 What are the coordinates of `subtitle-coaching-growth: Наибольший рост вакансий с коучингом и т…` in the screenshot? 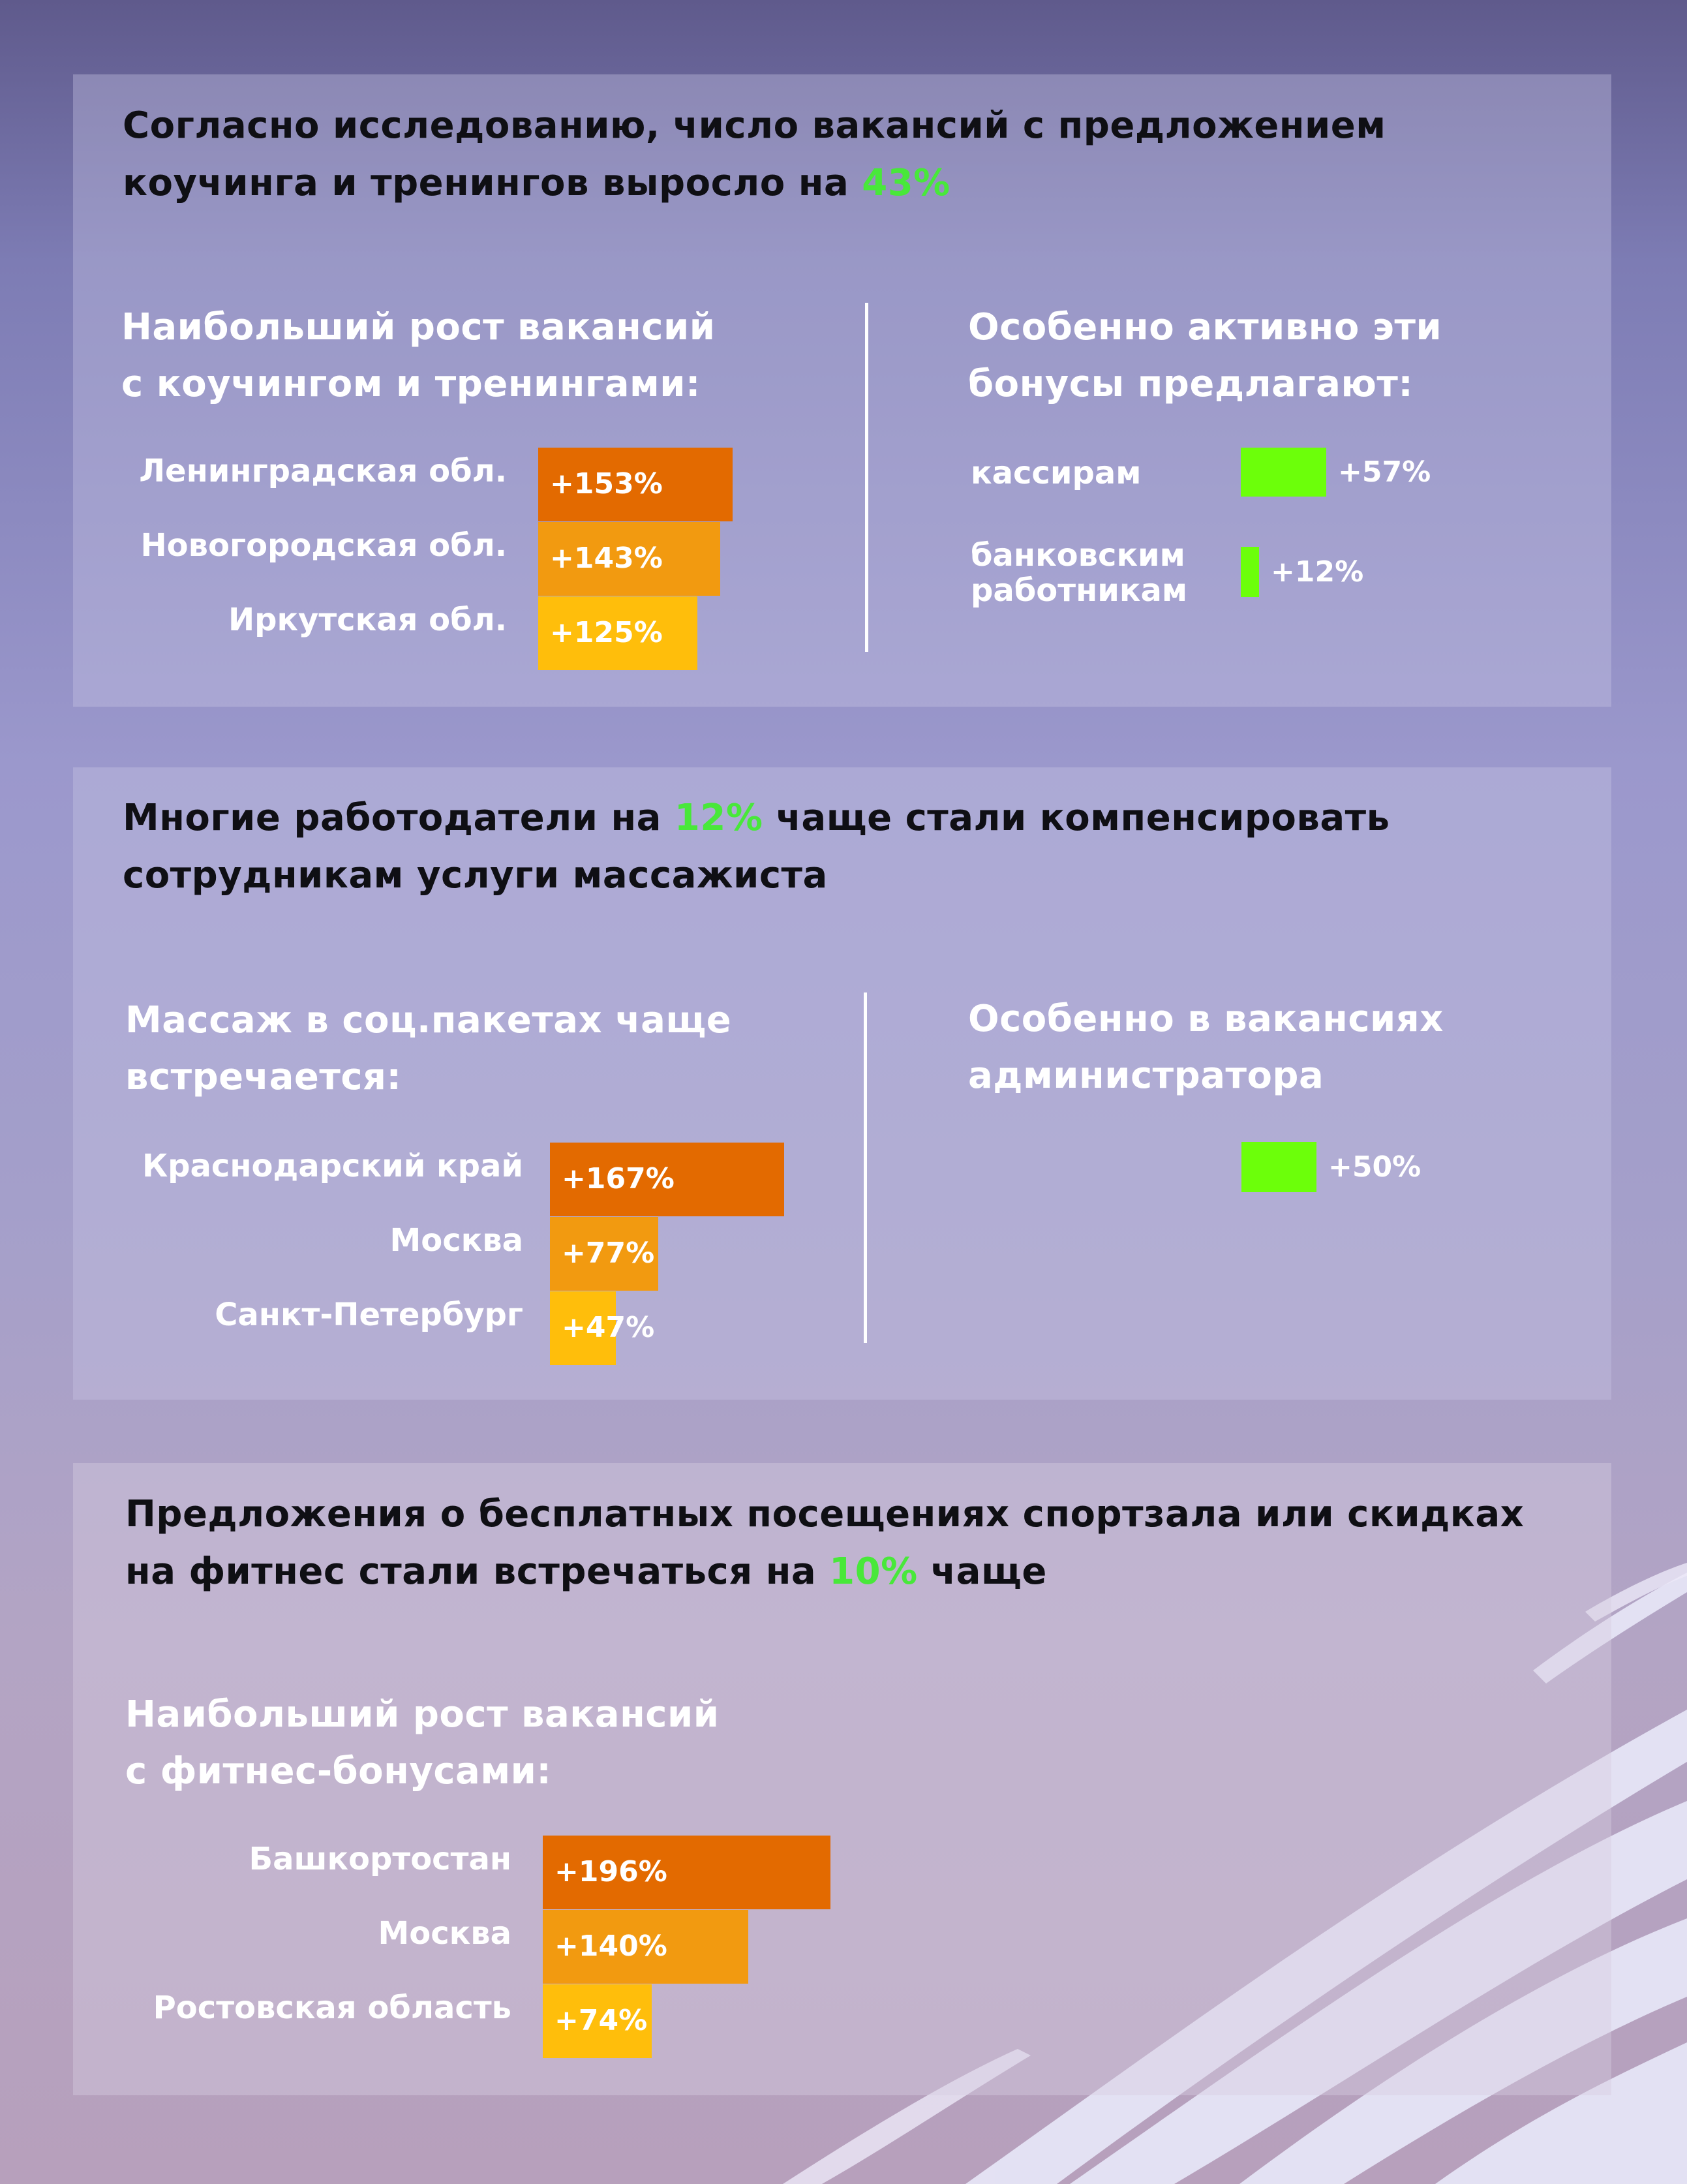 It's located at (418, 356).